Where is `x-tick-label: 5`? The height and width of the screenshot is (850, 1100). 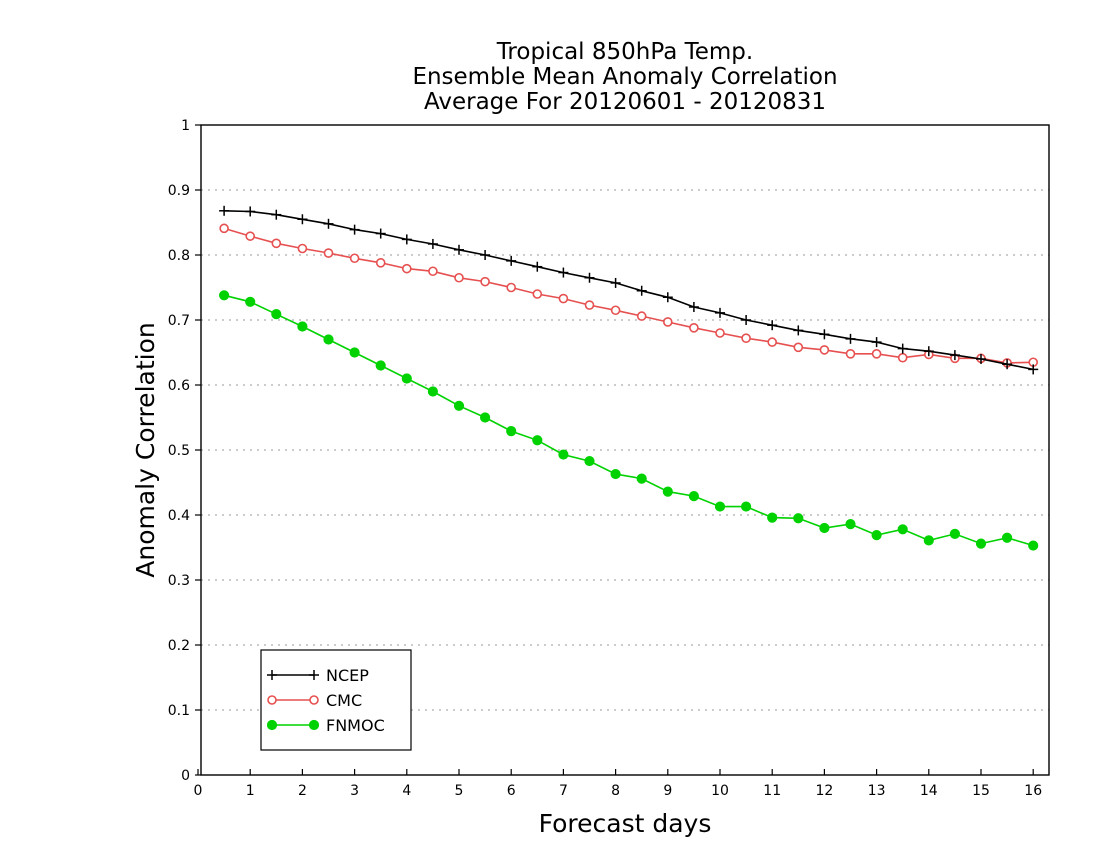 x-tick-label: 5 is located at coordinates (459, 791).